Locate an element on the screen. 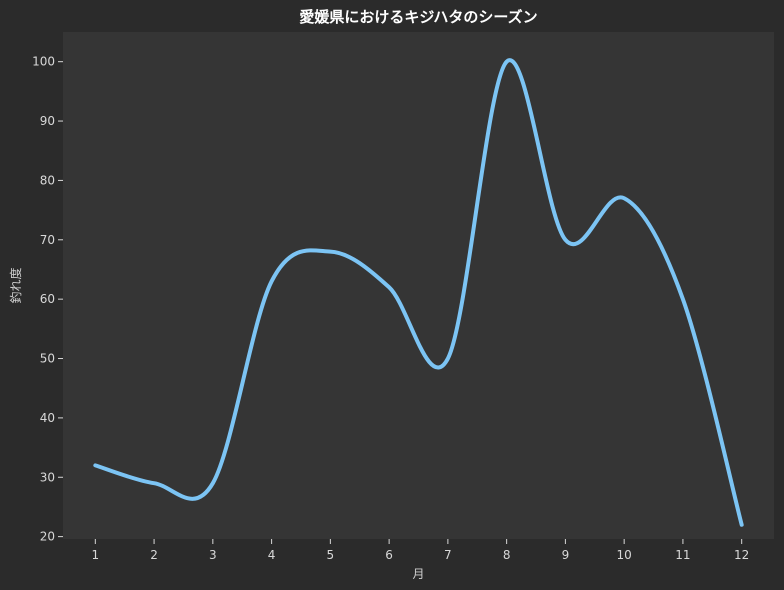 This screenshot has height=590, width=784. y-tick-label: 80 is located at coordinates (47, 180).